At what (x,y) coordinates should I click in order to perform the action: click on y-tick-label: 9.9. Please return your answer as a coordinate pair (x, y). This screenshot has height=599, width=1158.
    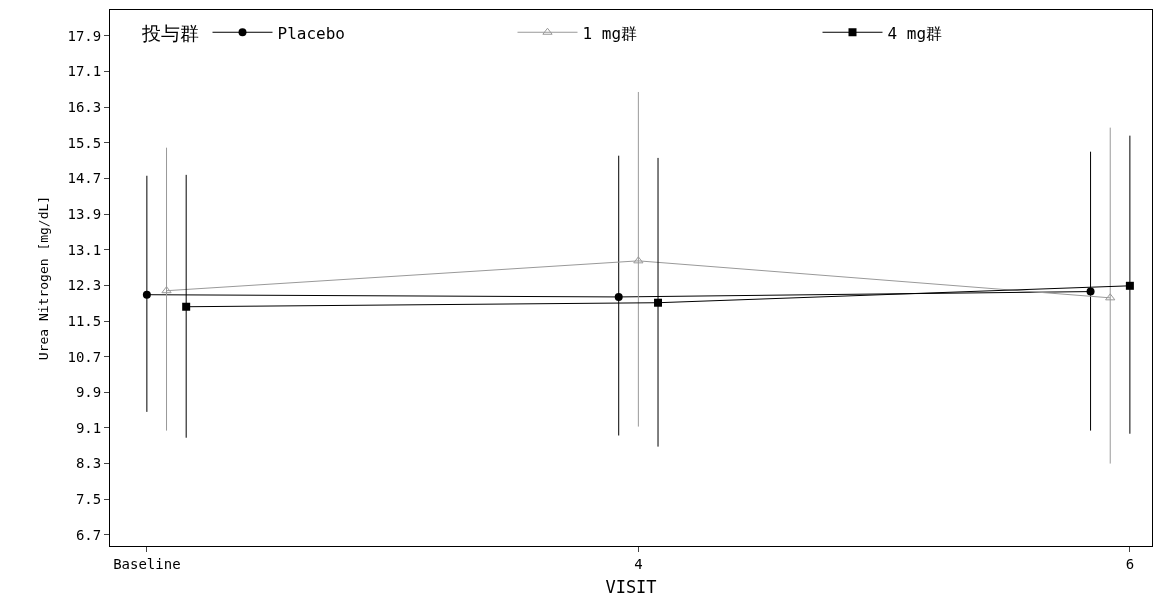
    Looking at the image, I should click on (88, 392).